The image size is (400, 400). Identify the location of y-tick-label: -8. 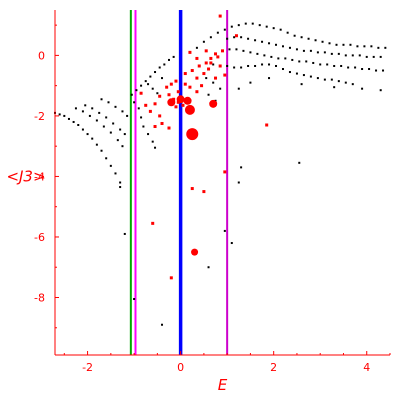
(39, 298).